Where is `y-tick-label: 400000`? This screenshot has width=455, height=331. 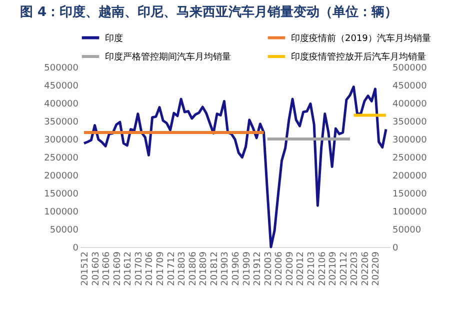 y-tick-label: 400000 is located at coordinates (61, 105).